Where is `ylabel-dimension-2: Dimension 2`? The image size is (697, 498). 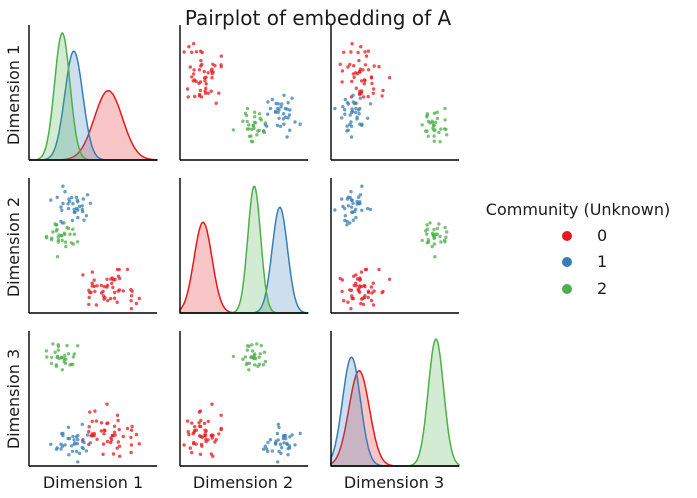
ylabel-dimension-2: Dimension 2 is located at coordinates (13, 247).